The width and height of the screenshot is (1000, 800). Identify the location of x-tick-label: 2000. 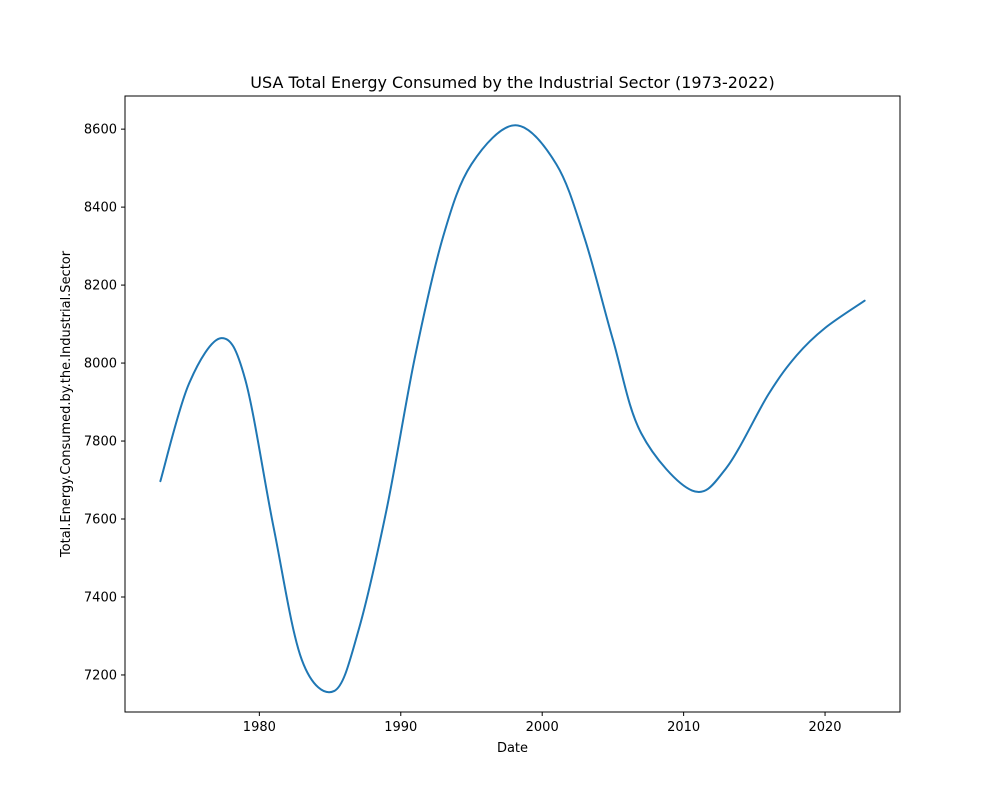
(542, 727).